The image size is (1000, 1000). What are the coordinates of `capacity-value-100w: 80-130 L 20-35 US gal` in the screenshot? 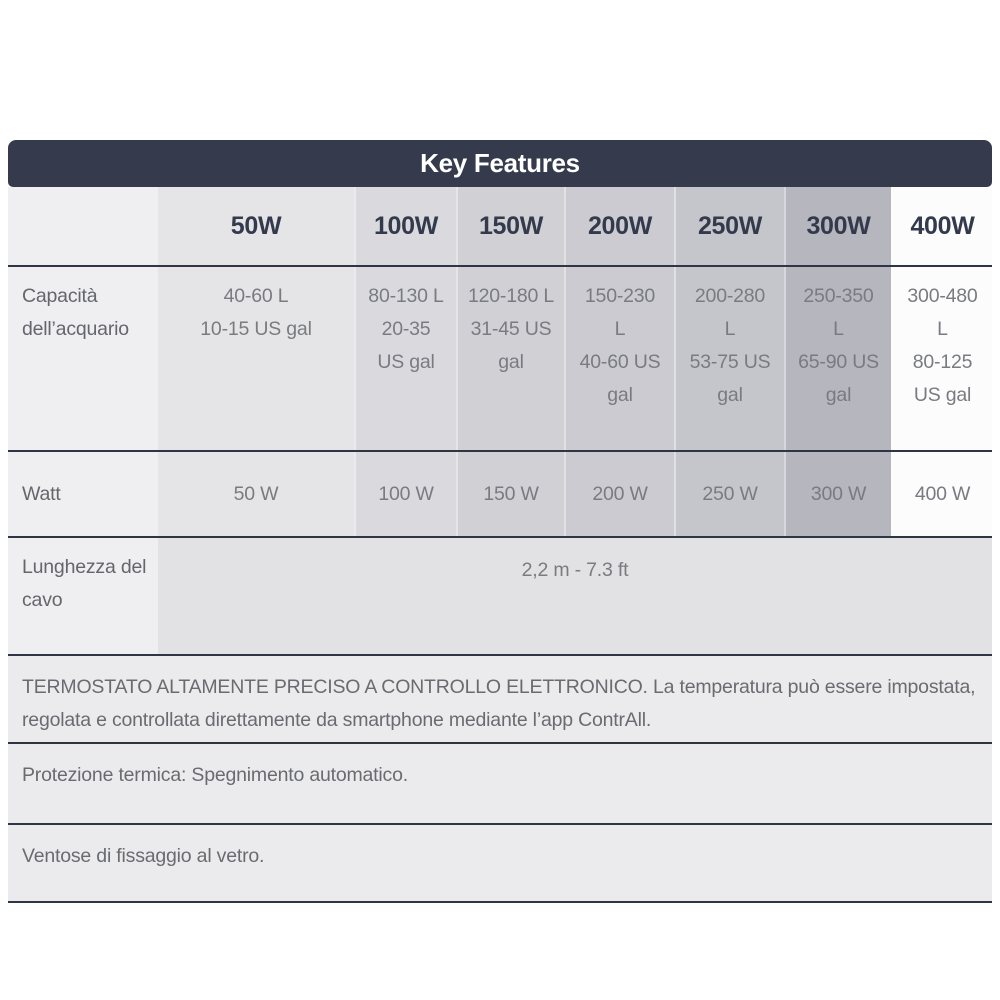 It's located at (405, 358).